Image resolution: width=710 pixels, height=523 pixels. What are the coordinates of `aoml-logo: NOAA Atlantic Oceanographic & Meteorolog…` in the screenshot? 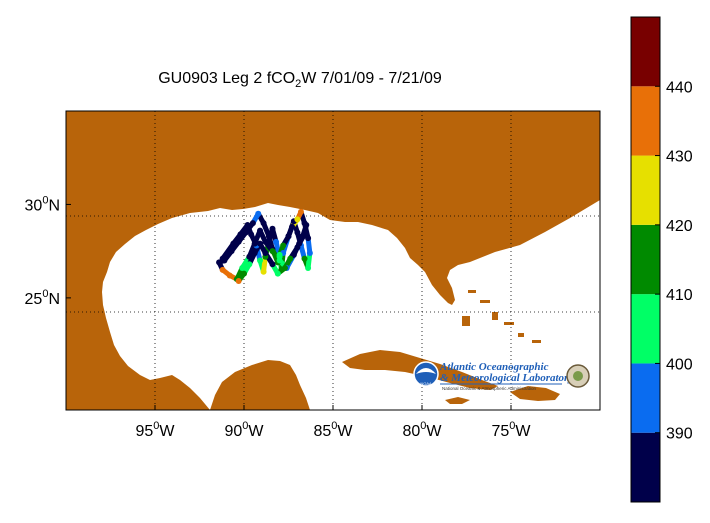 It's located at (501, 376).